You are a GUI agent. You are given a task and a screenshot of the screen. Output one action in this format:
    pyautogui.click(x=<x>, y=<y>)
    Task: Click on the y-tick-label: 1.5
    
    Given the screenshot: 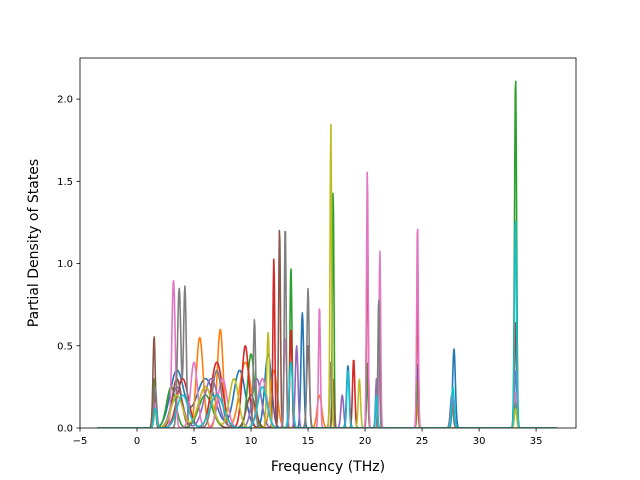 What is the action you would take?
    pyautogui.click(x=65, y=182)
    